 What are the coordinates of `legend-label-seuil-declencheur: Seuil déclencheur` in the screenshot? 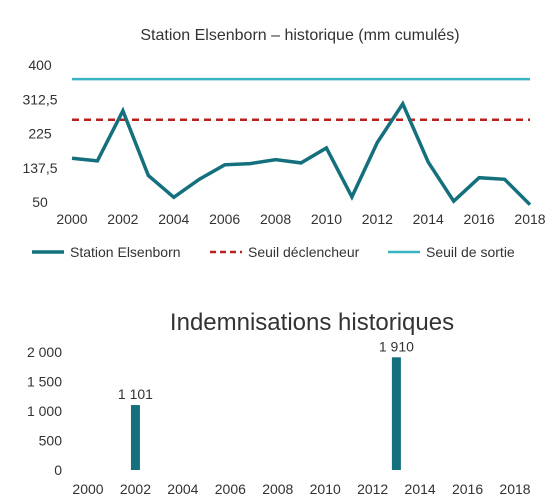 It's located at (304, 252).